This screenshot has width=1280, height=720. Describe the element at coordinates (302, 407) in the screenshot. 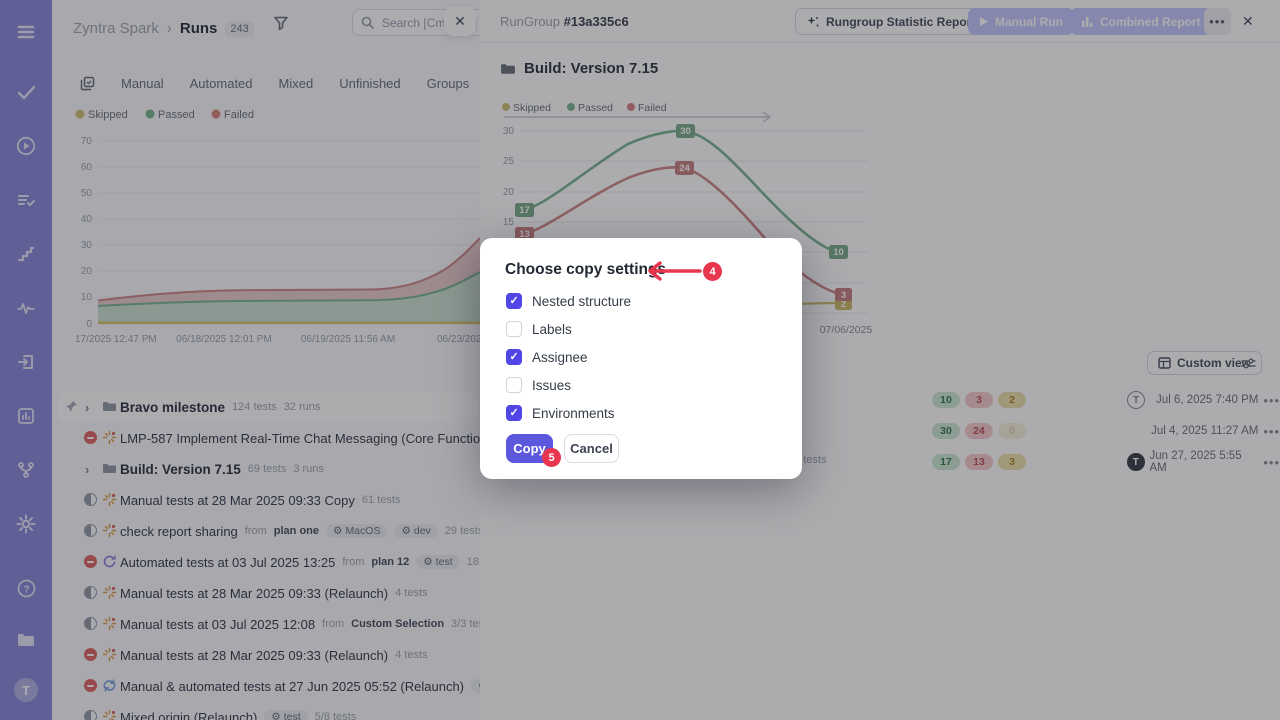

I see `runs-count: 32 runs` at that location.